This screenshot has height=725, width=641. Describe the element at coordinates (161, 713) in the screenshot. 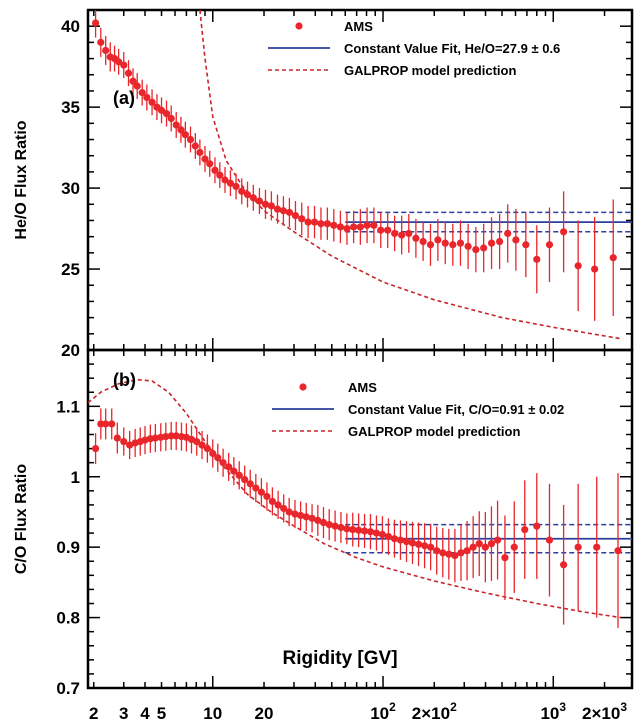

I see `x-tick-label: 5` at that location.